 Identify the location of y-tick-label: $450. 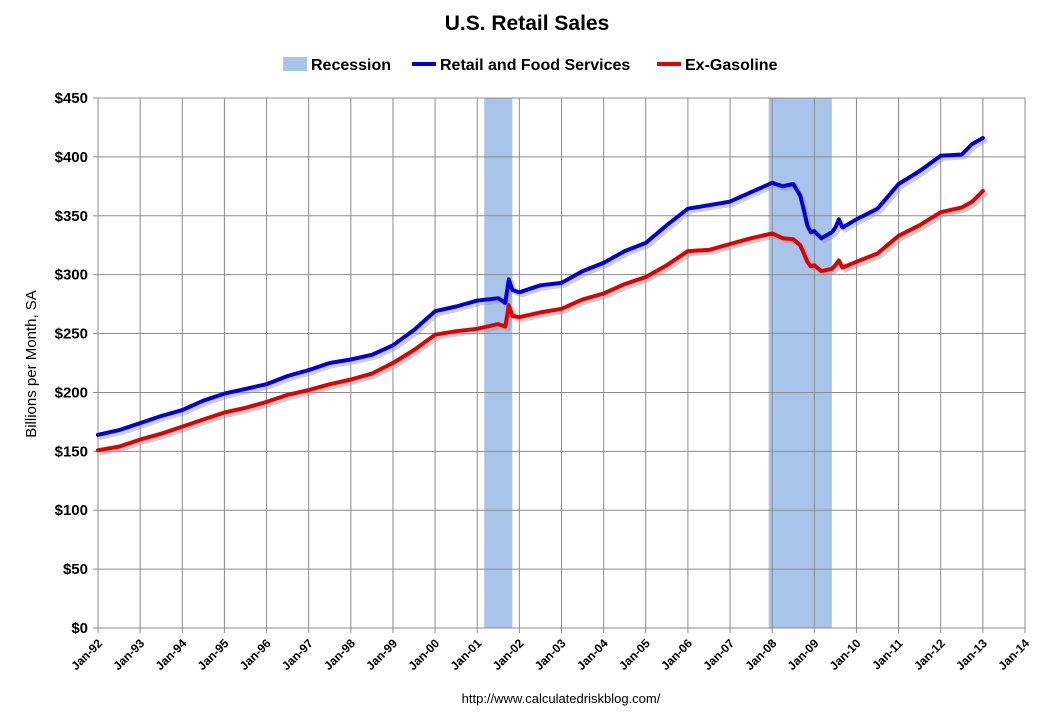
(71, 98).